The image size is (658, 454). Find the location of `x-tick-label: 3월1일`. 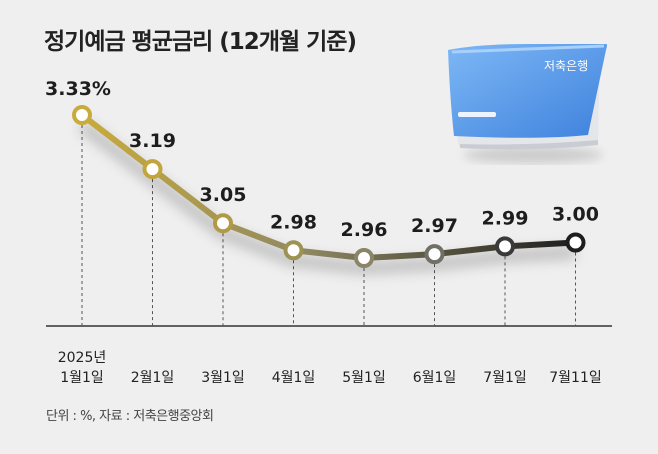

x-tick-label: 3월1일 is located at coordinates (223, 378).